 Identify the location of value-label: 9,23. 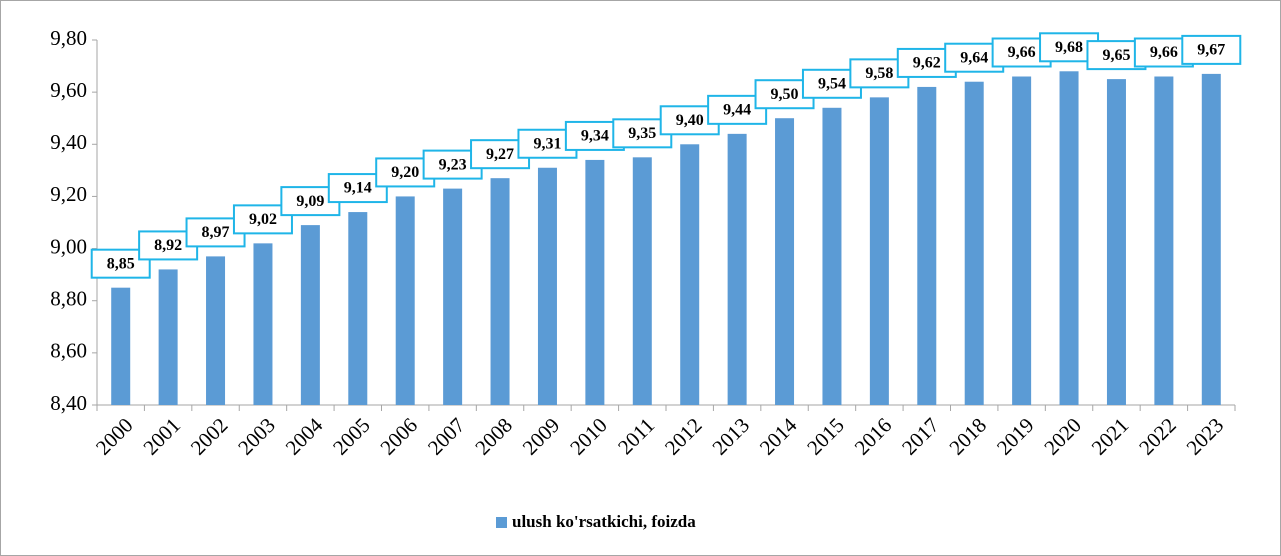
(453, 164).